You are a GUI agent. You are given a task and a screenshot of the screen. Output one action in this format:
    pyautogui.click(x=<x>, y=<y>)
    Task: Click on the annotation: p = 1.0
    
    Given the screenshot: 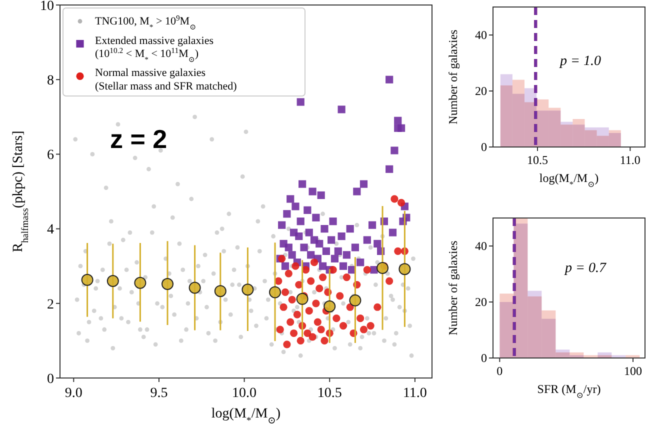 What is the action you would take?
    pyautogui.click(x=580, y=61)
    